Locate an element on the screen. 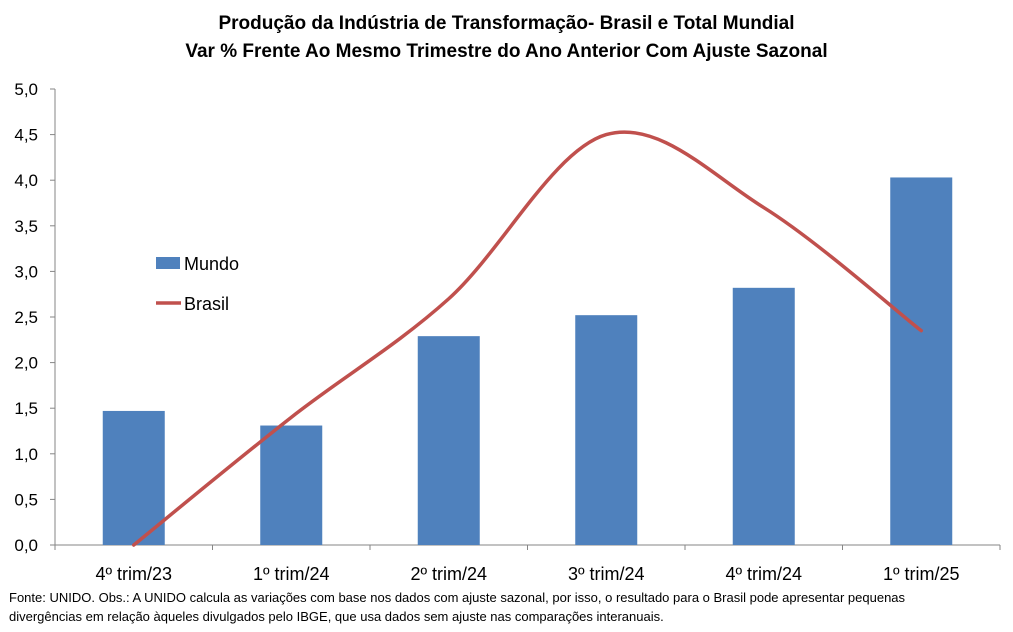 This screenshot has width=1013, height=632. x-tick-label: 2º trim/24 is located at coordinates (448, 574).